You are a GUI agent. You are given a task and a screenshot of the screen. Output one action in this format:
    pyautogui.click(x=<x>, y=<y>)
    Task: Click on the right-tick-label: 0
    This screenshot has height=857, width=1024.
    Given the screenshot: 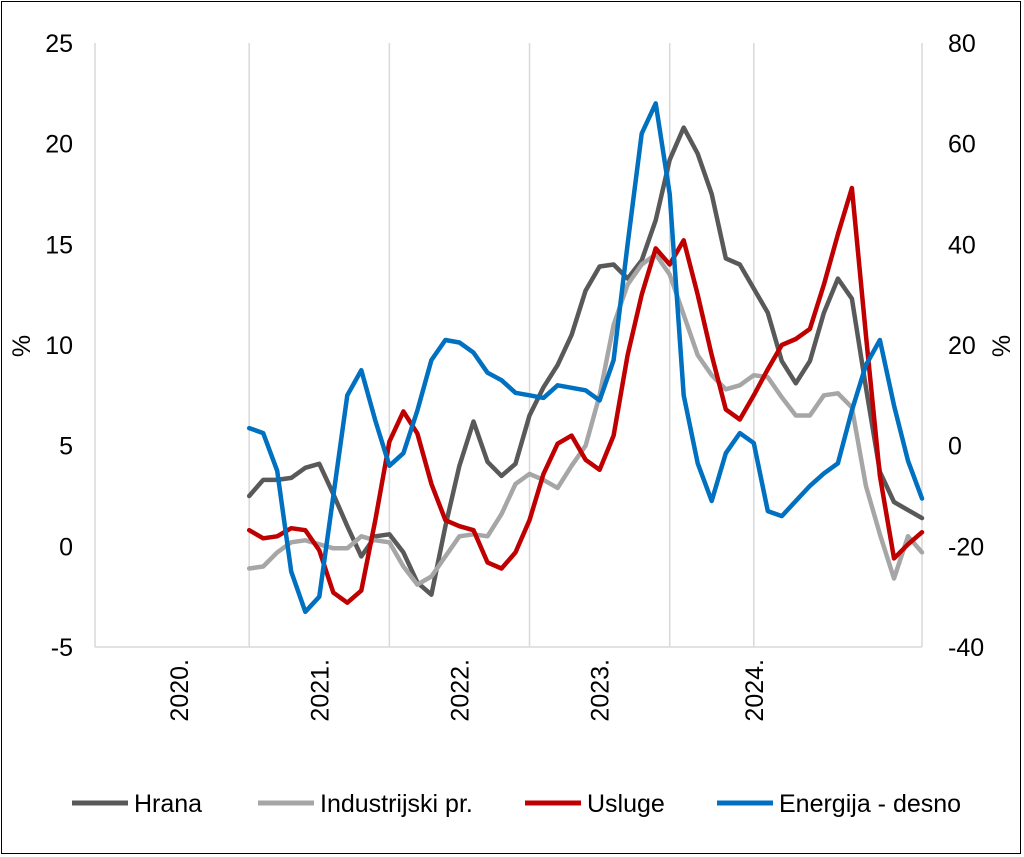 What is the action you would take?
    pyautogui.click(x=955, y=447)
    